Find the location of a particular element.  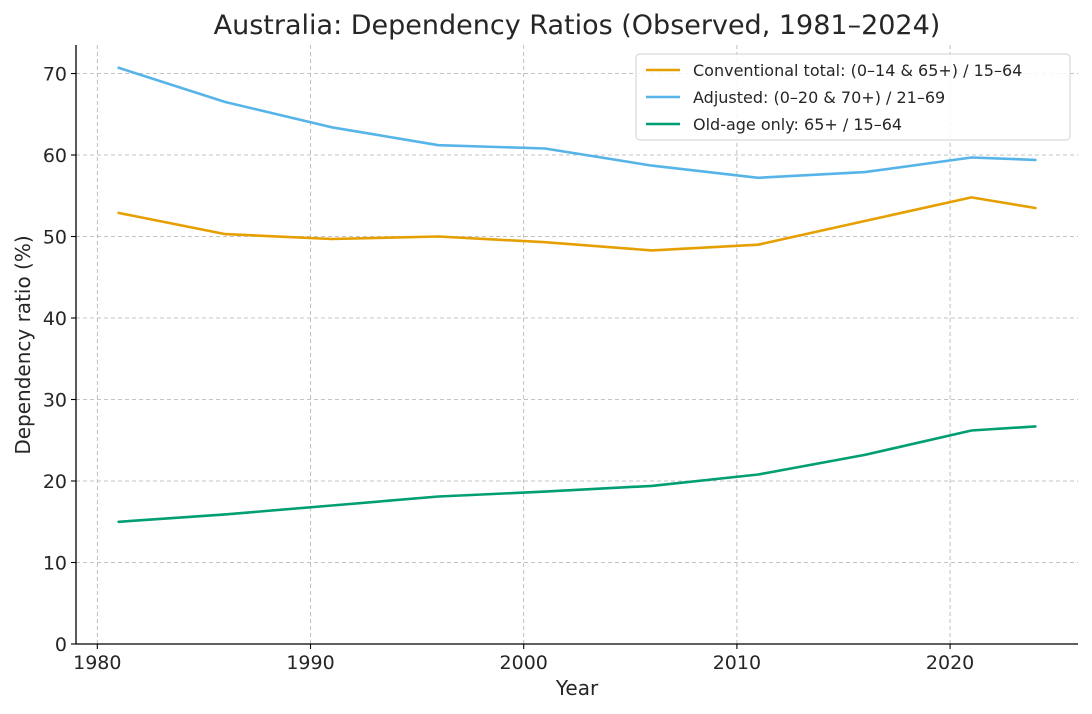

legend-label-3: Old-age only: 65+ / 15–64 is located at coordinates (797, 124).